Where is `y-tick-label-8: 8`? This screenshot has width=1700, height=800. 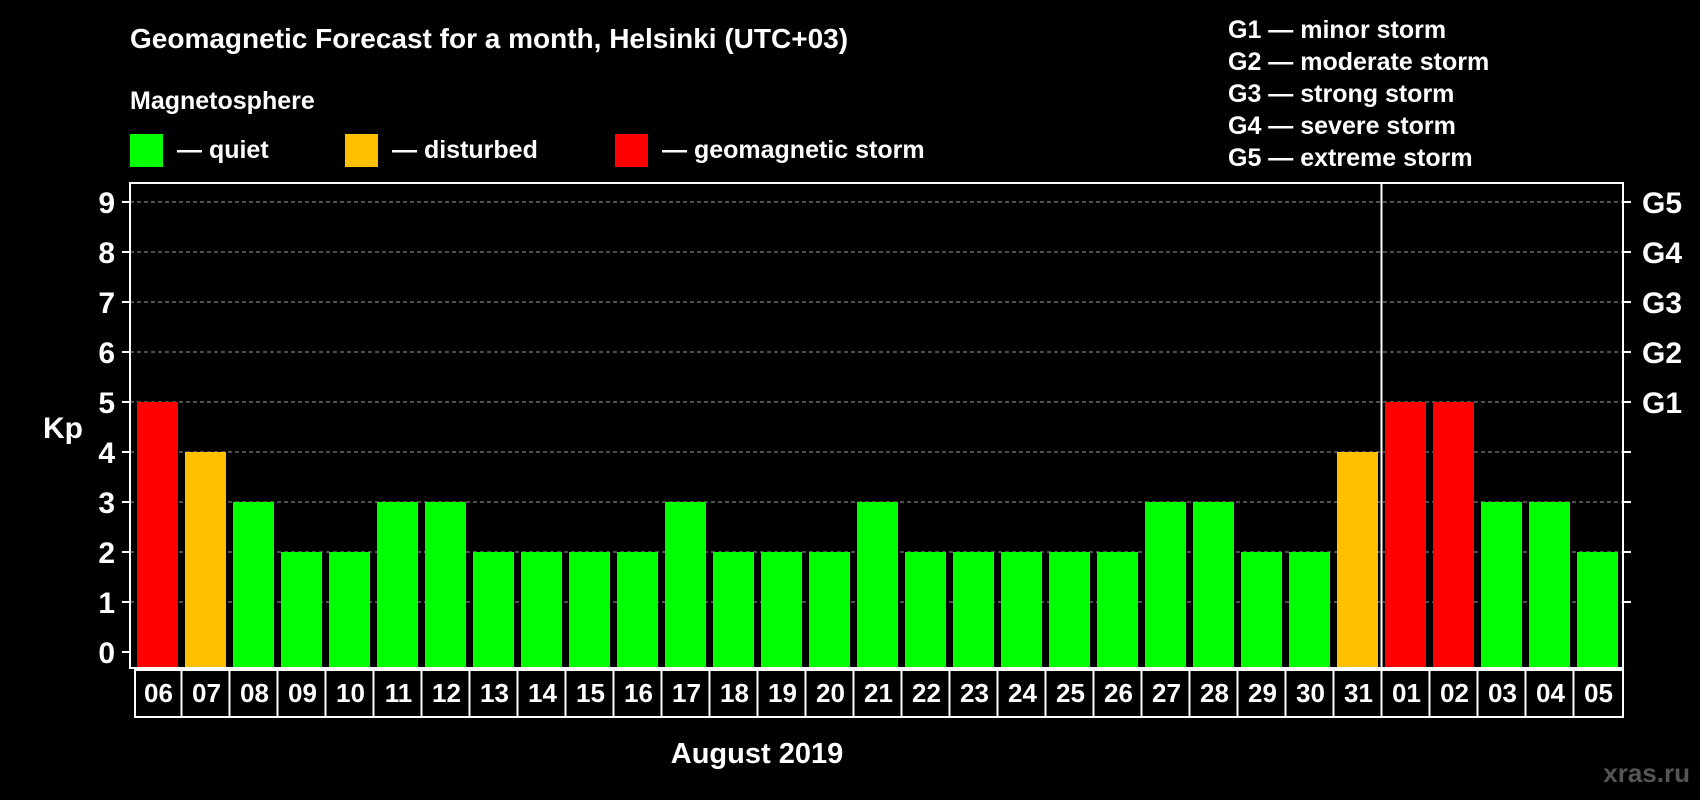 y-tick-label-8: 8 is located at coordinates (106, 253).